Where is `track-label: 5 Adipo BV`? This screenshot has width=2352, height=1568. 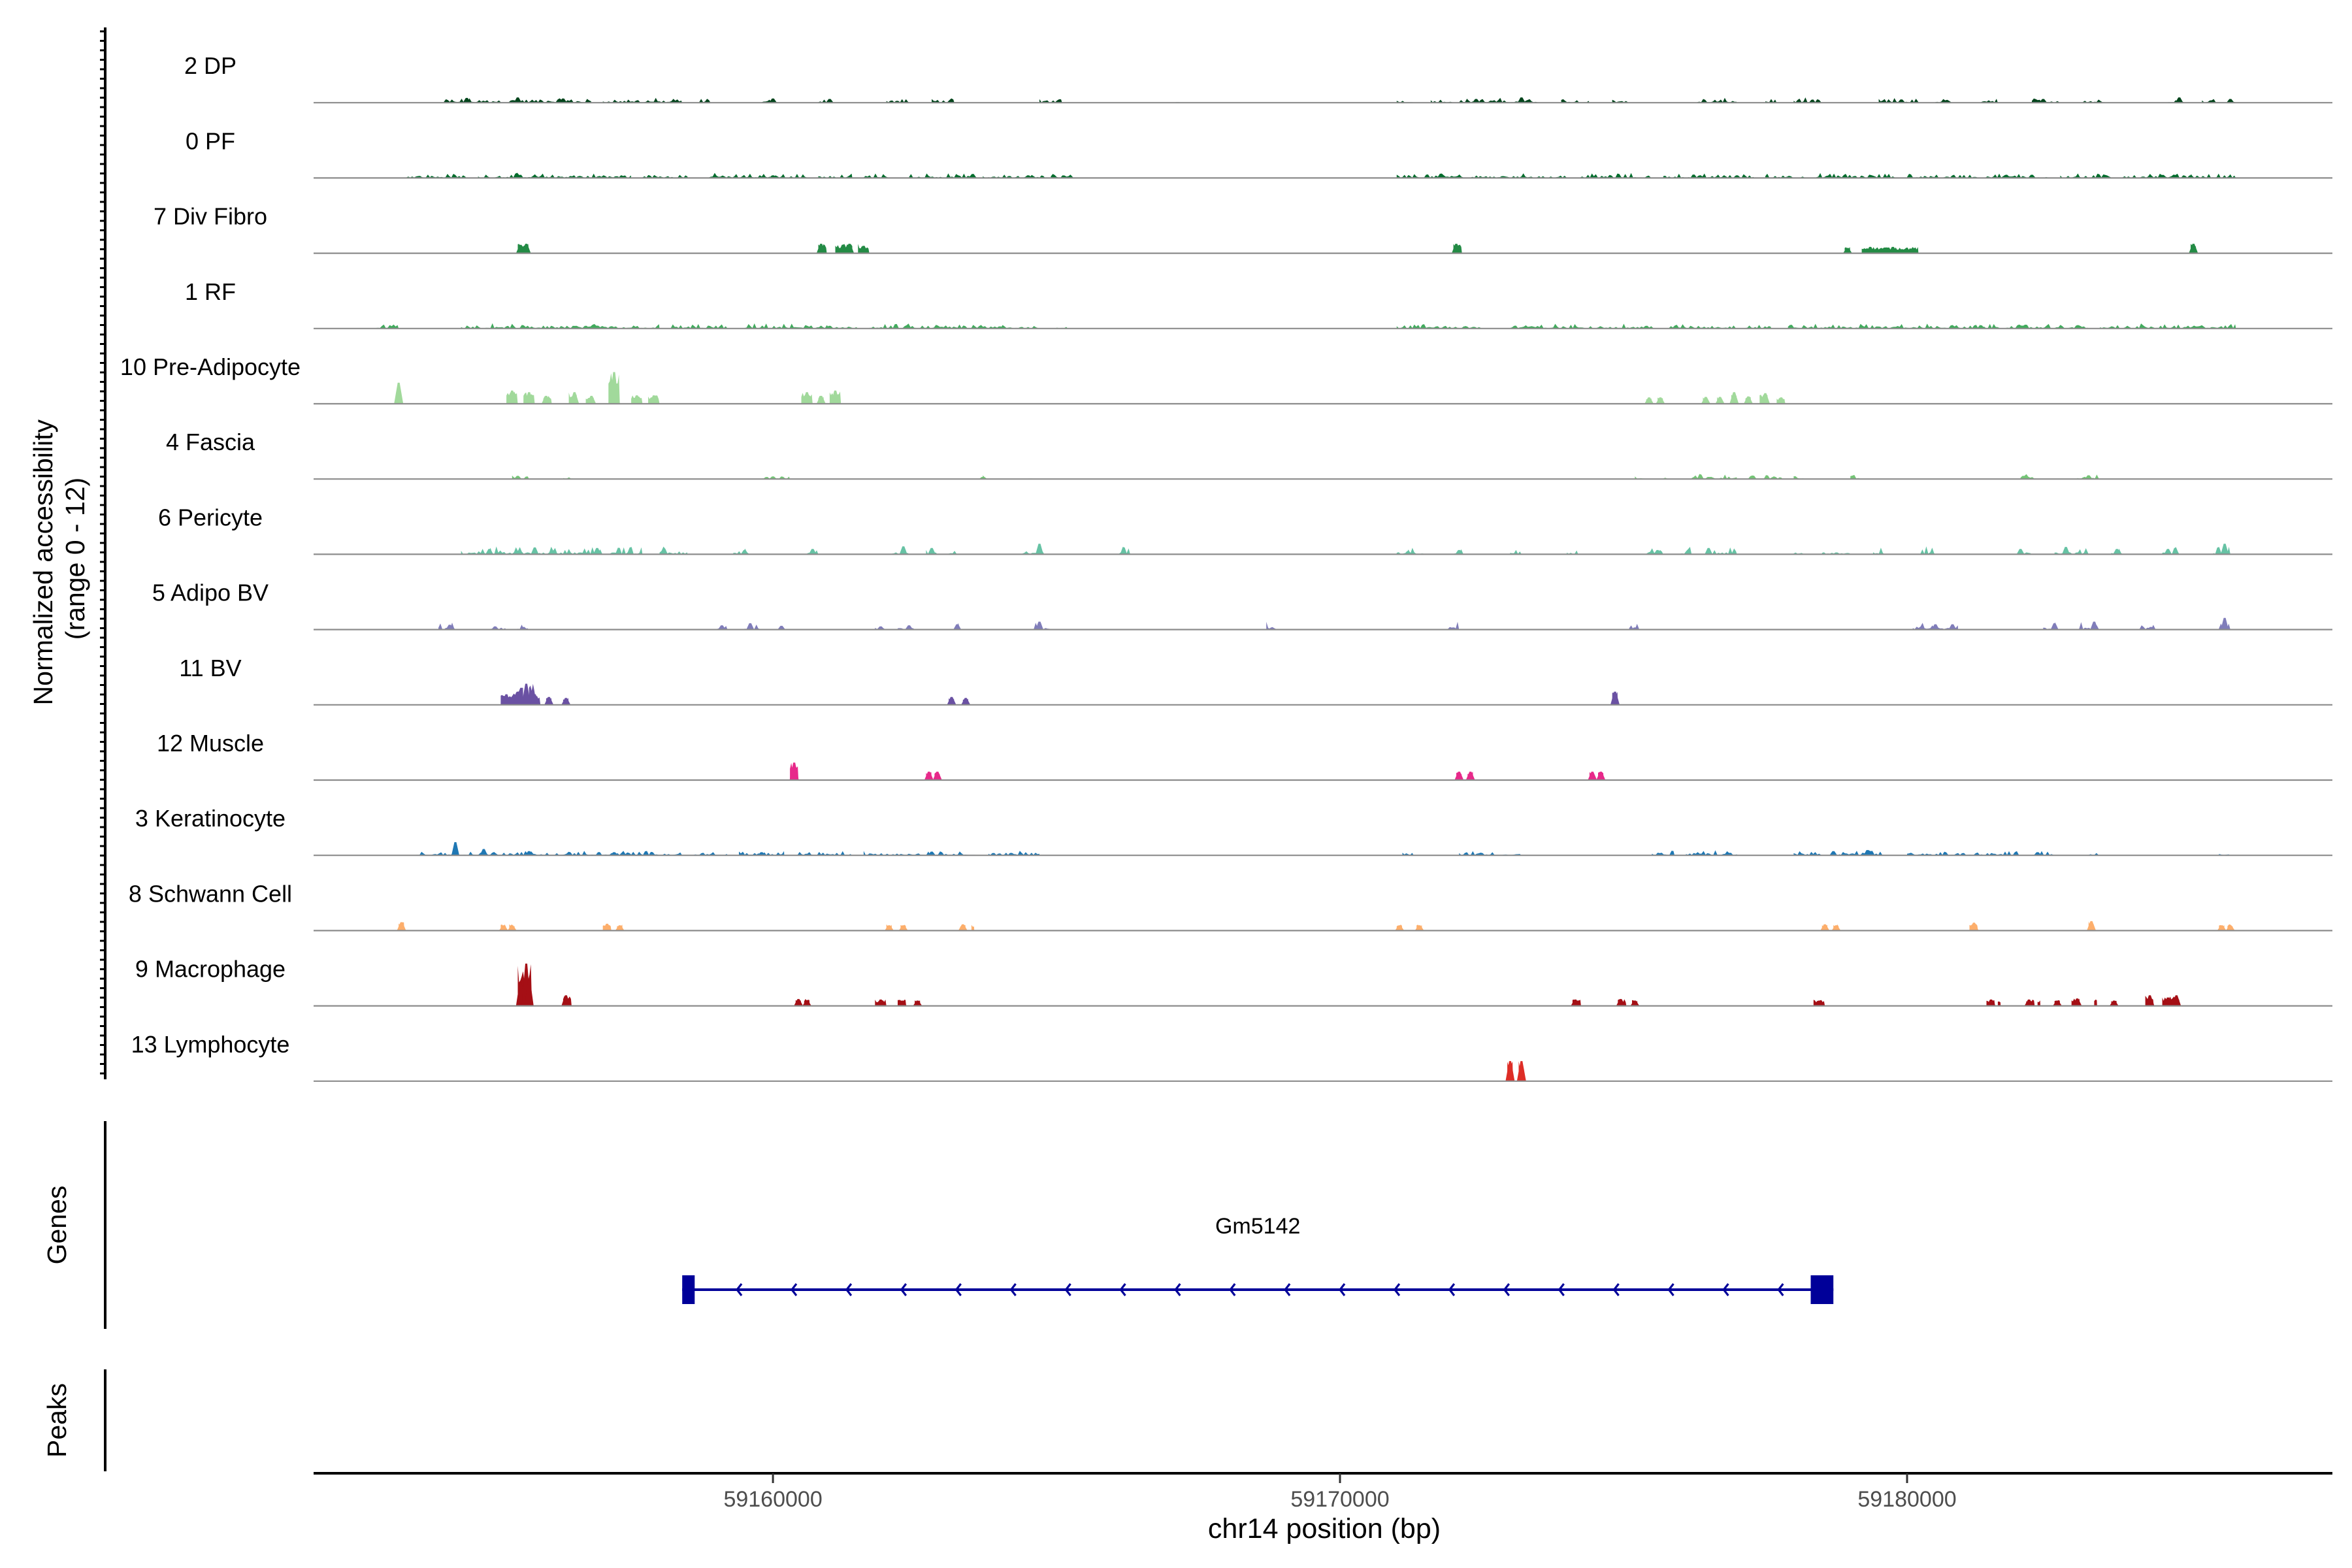
track-label: 5 Adipo BV is located at coordinates (210, 593).